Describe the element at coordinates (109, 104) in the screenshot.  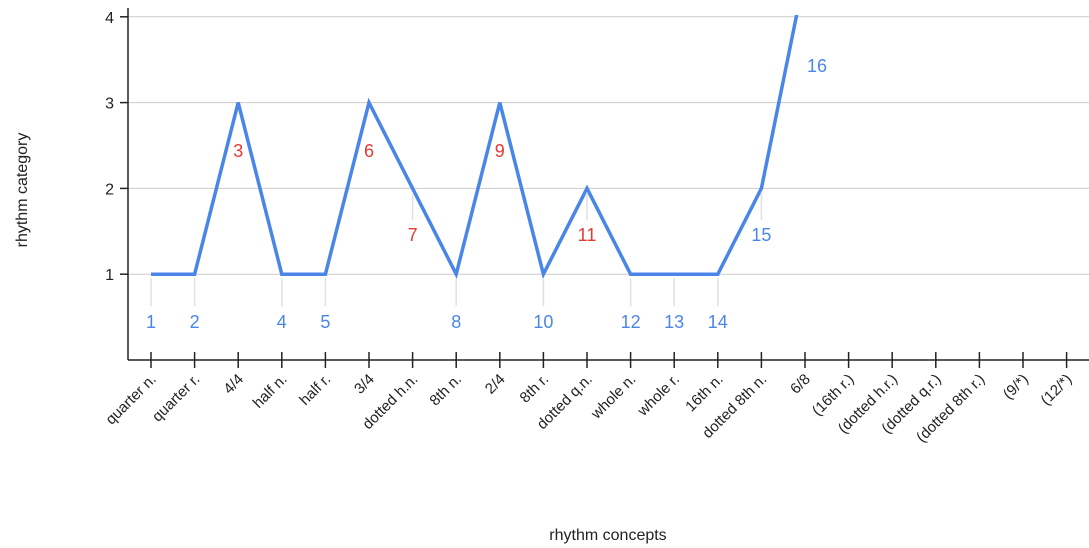
I see `y-tick-label: 3` at that location.